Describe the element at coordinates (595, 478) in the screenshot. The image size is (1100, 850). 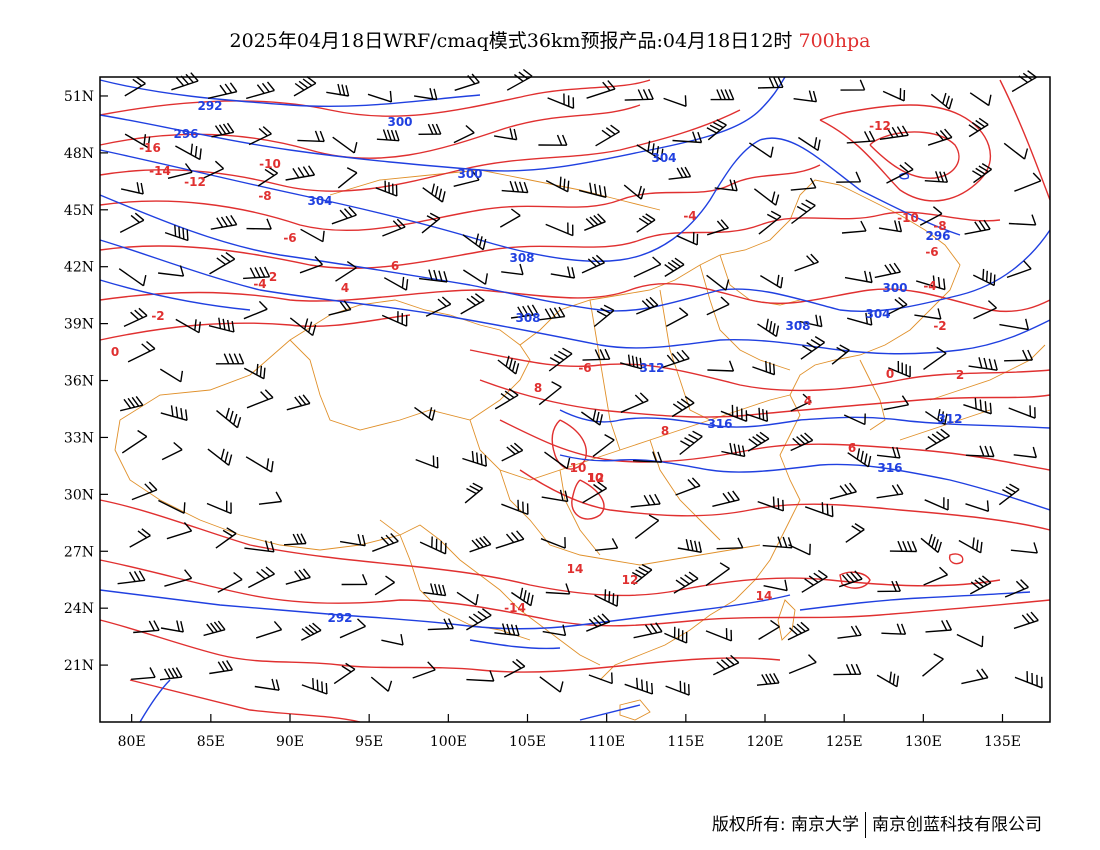
I see `temperature-label: 10` at that location.